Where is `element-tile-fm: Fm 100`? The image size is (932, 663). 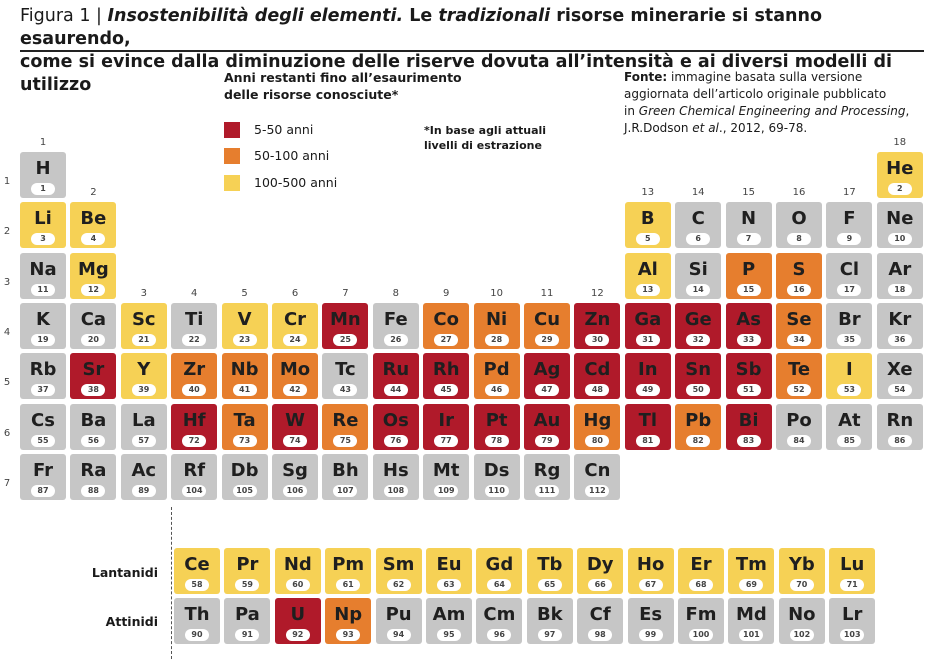 element-tile-fm: Fm 100 is located at coordinates (701, 621).